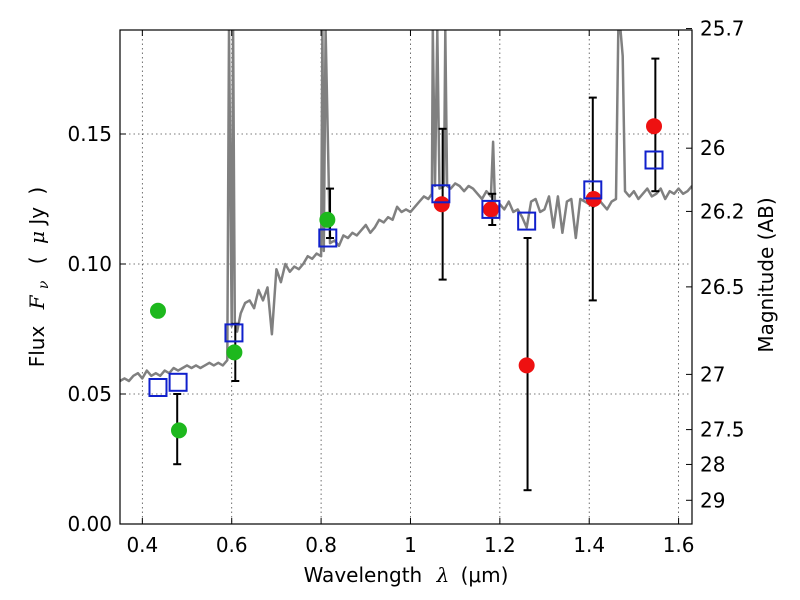  Describe the element at coordinates (712, 374) in the screenshot. I see `mag-tick-label: 27` at that location.